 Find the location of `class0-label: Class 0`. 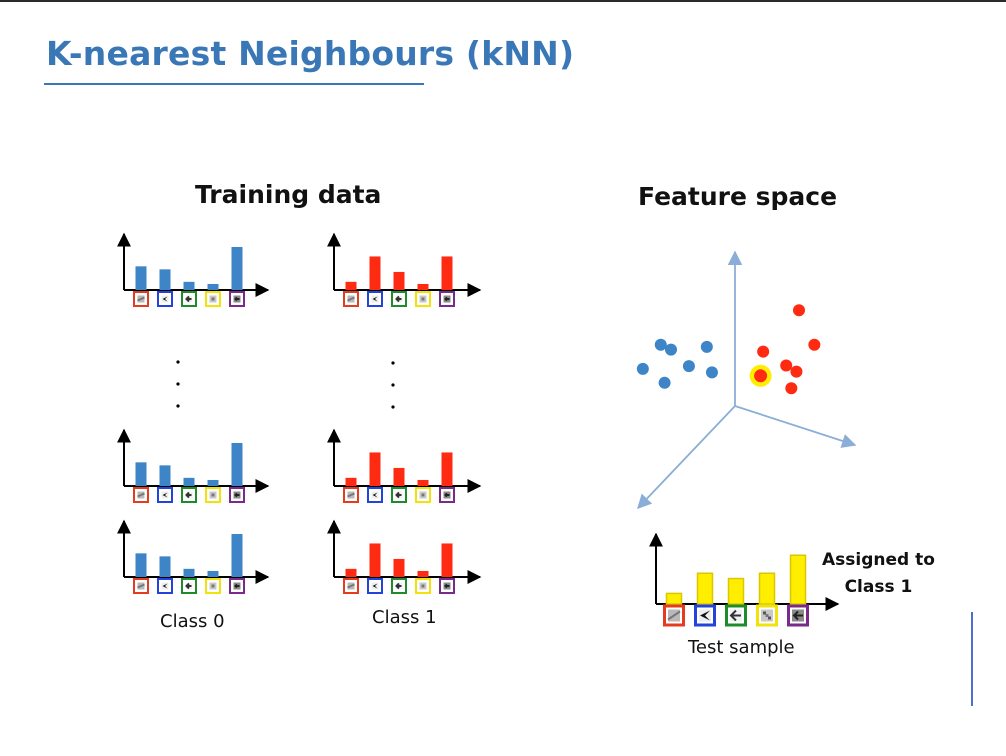

class0-label: Class 0 is located at coordinates (192, 621).